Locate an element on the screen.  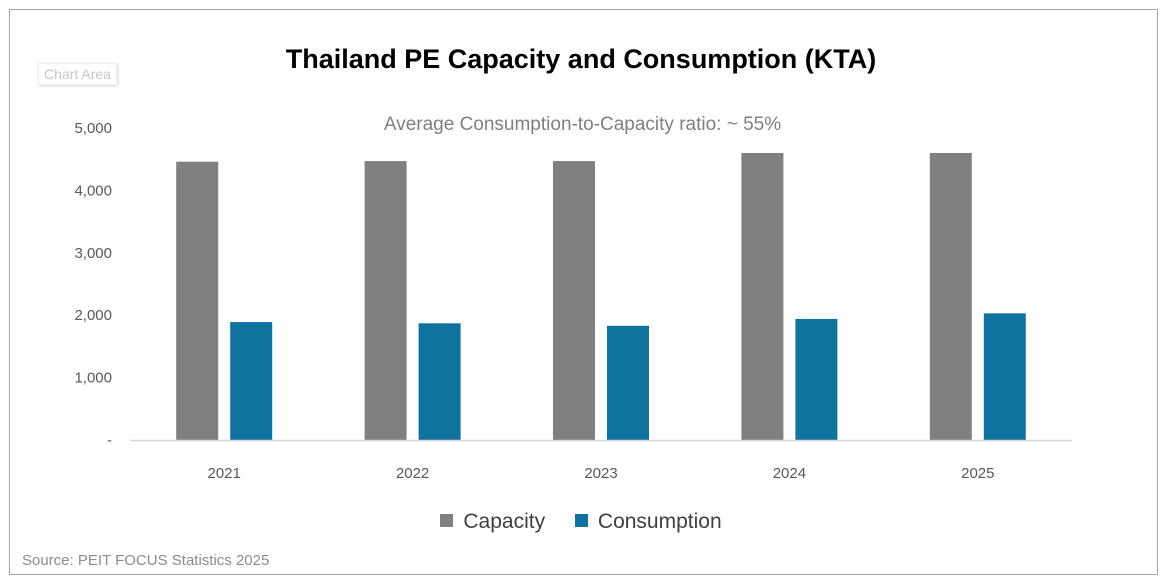
bar-consumption-2024 is located at coordinates (816, 379).